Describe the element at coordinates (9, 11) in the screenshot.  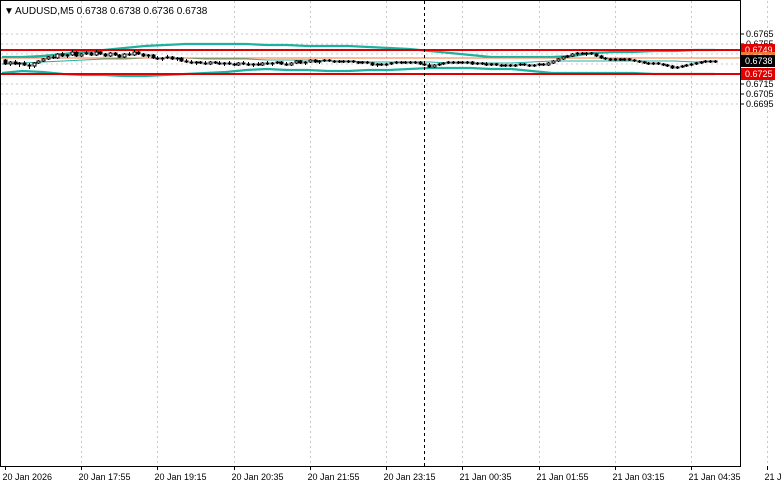
I see `chart-menu-arrow-icon: ▼` at that location.